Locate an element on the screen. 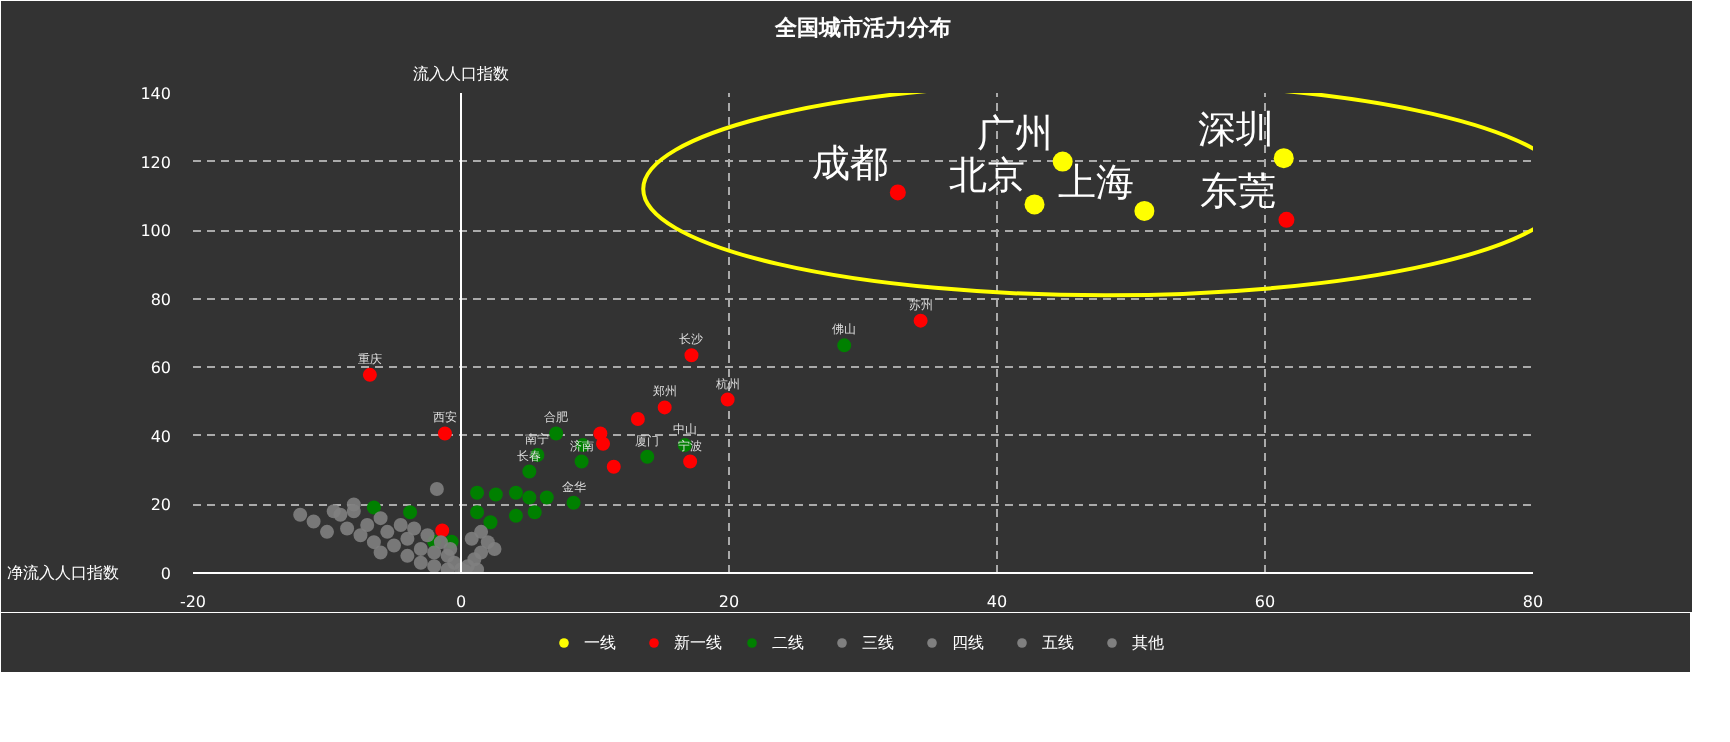 This screenshot has height=742, width=1730. x-tick-label: -20 is located at coordinates (193, 602).